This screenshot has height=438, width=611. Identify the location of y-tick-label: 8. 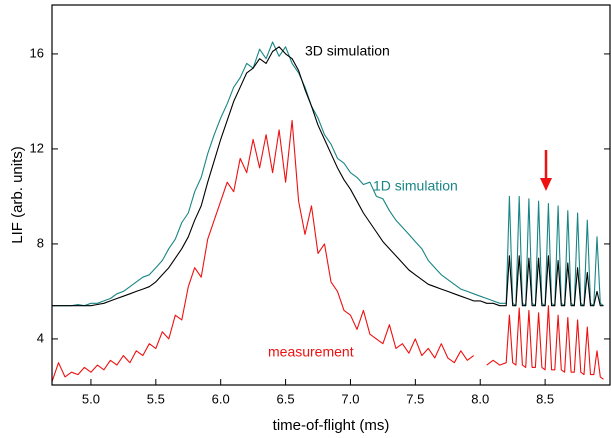
(40, 242).